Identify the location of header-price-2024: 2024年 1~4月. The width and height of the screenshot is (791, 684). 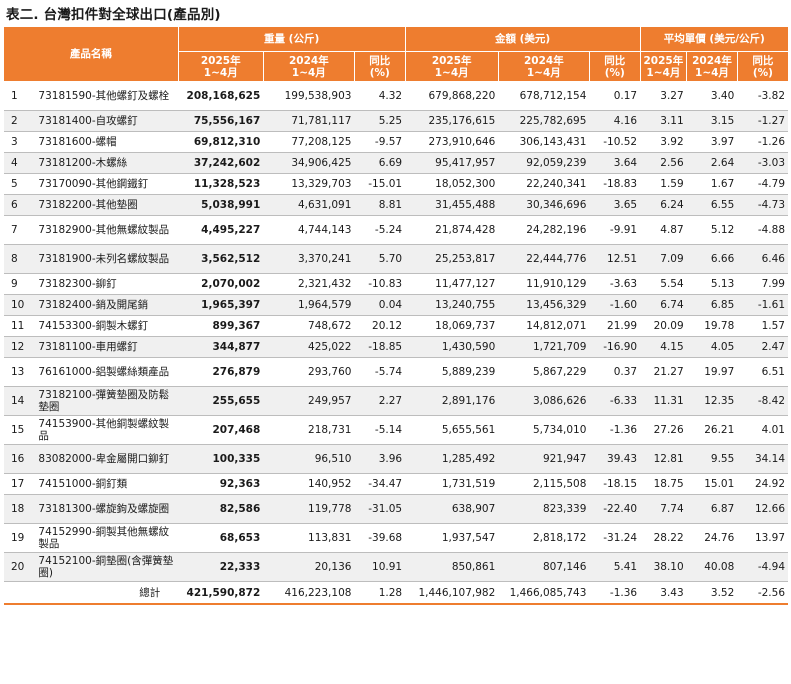
(712, 66).